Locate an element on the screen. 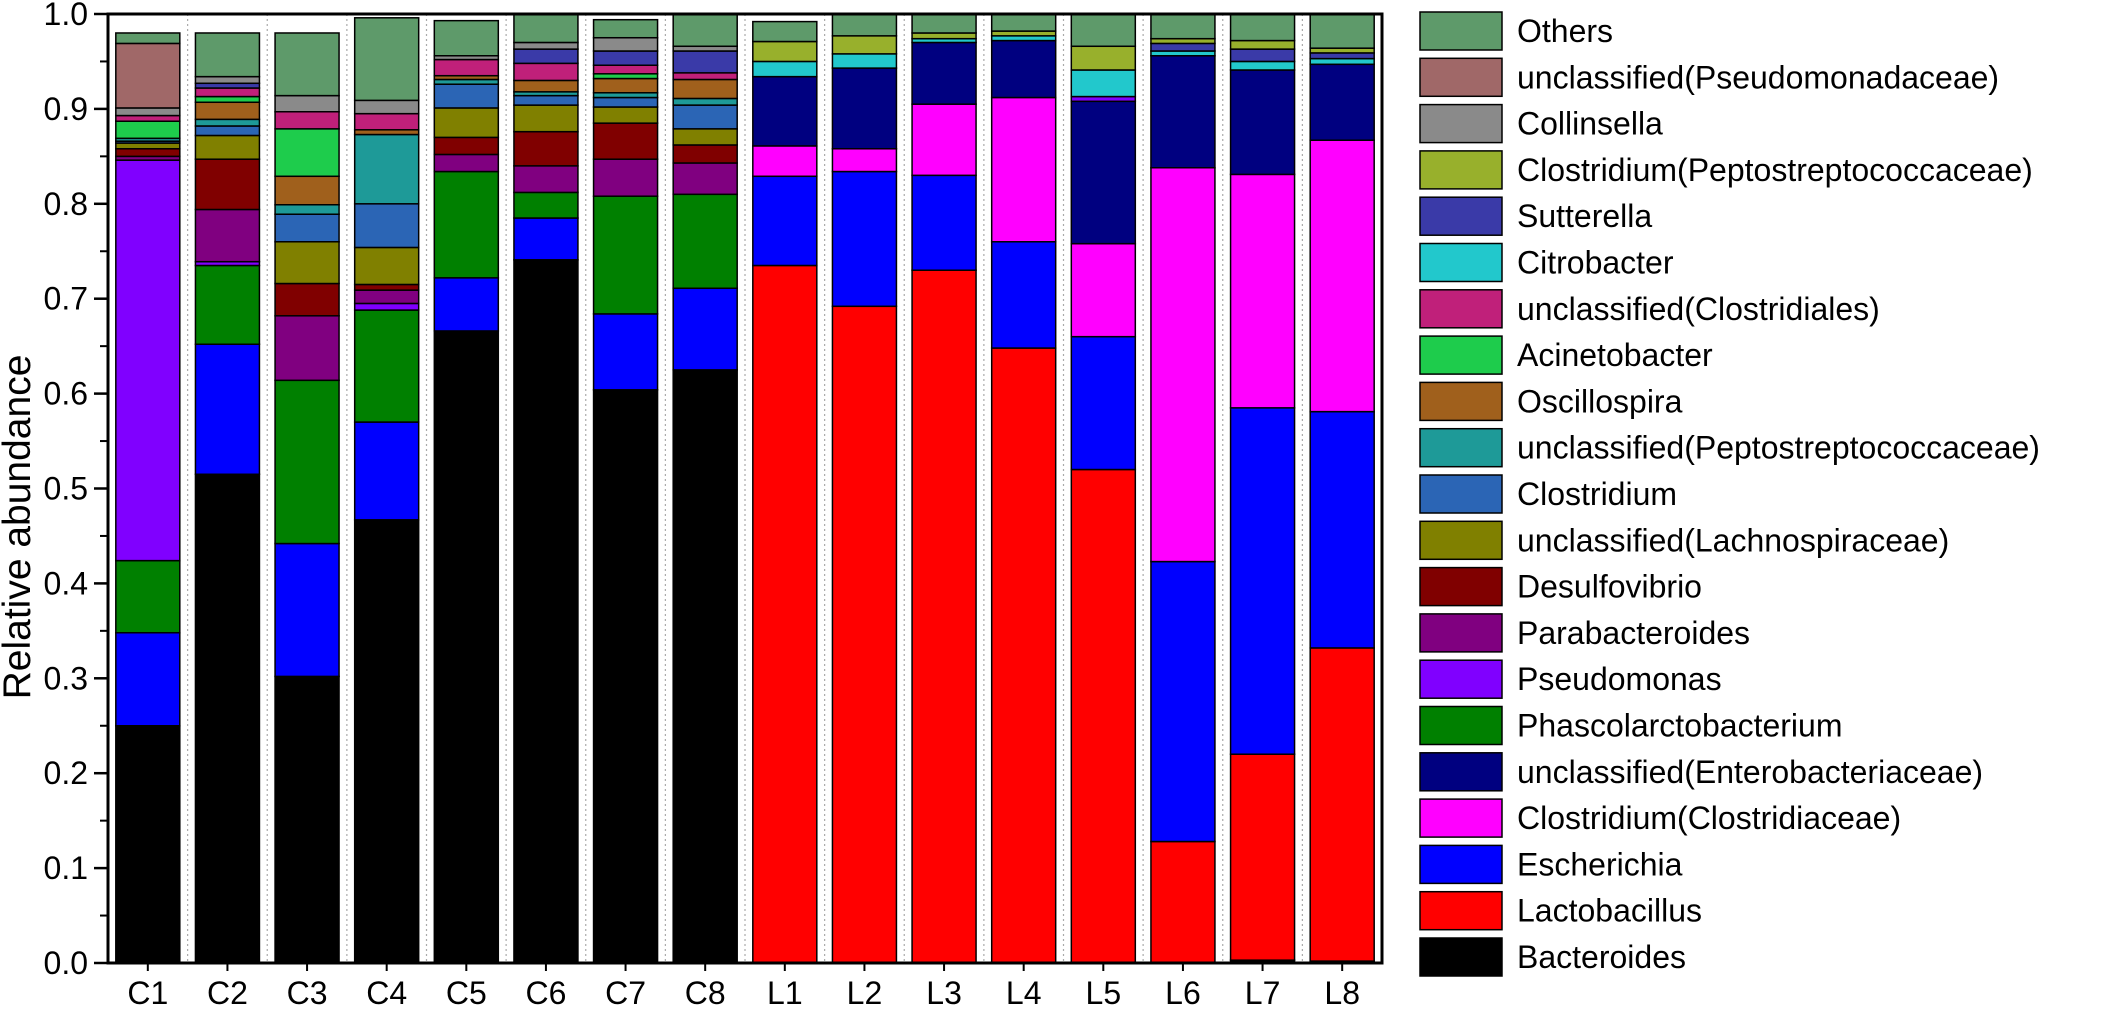 The image size is (2128, 1014). bar-segment-c1-others is located at coordinates (148, 38).